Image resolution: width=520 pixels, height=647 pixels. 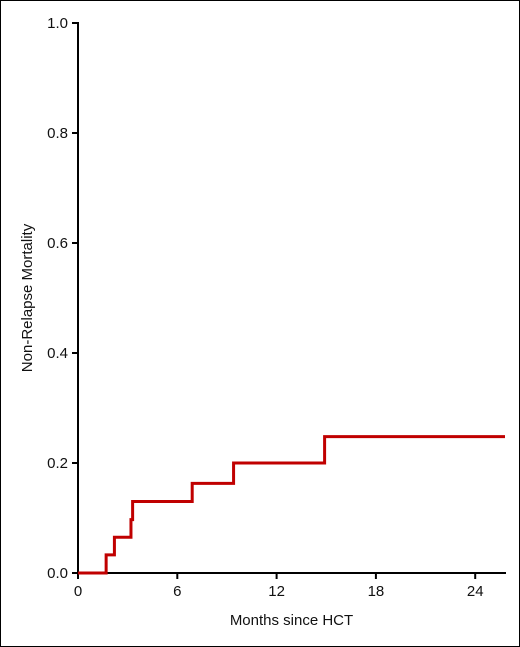 I want to click on y-ticks: 0.0 0.2 0.4 0.6 0.8 1.0, so click(x=62, y=298).